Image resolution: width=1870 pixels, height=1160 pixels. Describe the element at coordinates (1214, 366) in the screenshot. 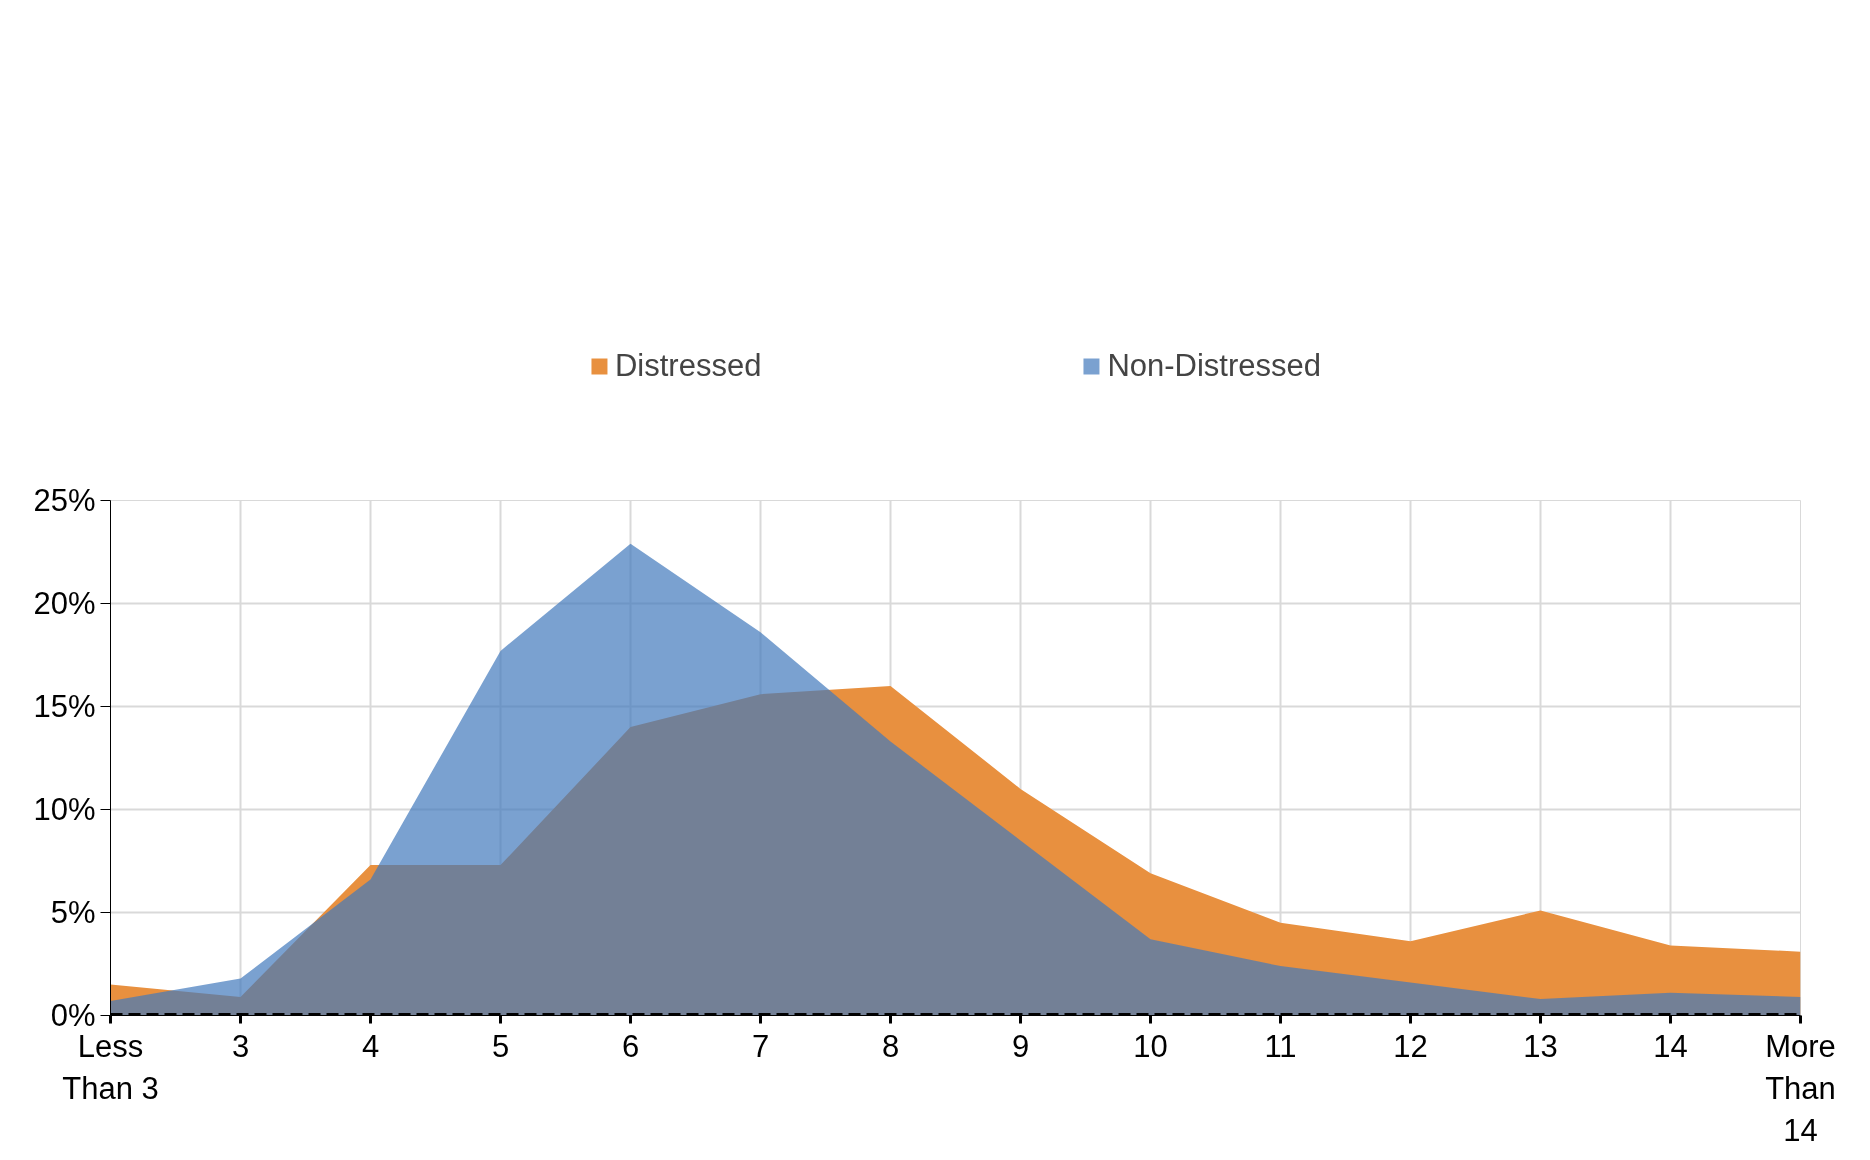

I see `legend-label: Non-Distressed` at that location.